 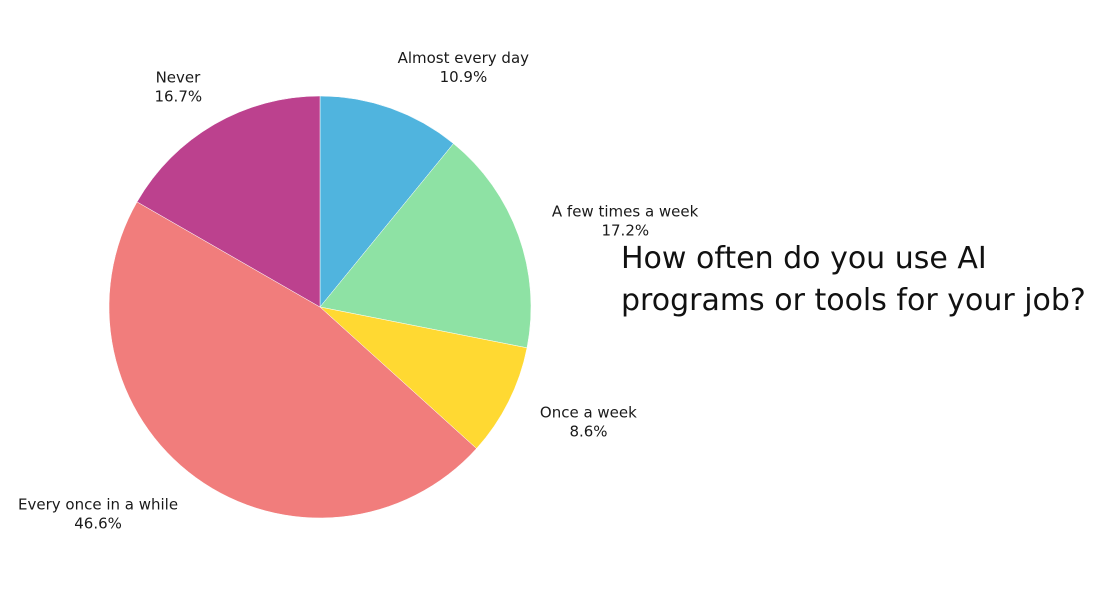 I want to click on slice-value-never: 16.7%, so click(x=178, y=96).